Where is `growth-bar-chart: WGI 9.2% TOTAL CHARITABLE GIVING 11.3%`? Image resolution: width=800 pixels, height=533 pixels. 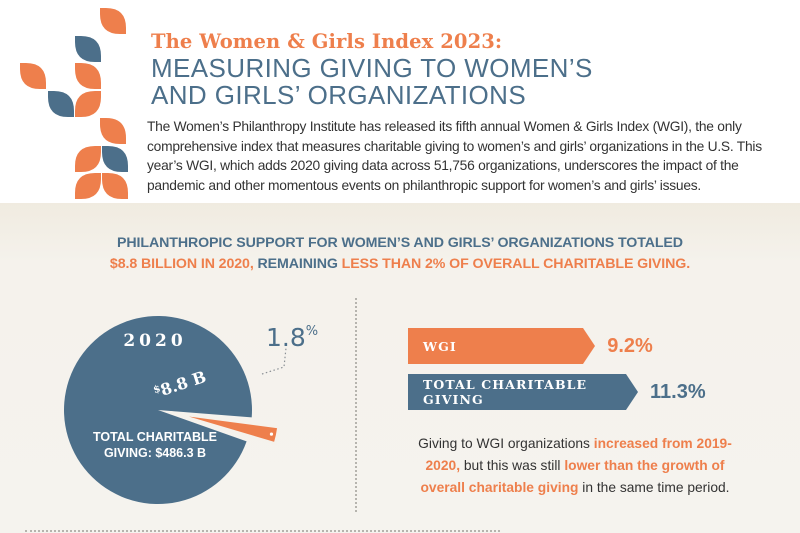
growth-bar-chart: WGI 9.2% TOTAL CHARITABLE GIVING 11.3% is located at coordinates (588, 373).